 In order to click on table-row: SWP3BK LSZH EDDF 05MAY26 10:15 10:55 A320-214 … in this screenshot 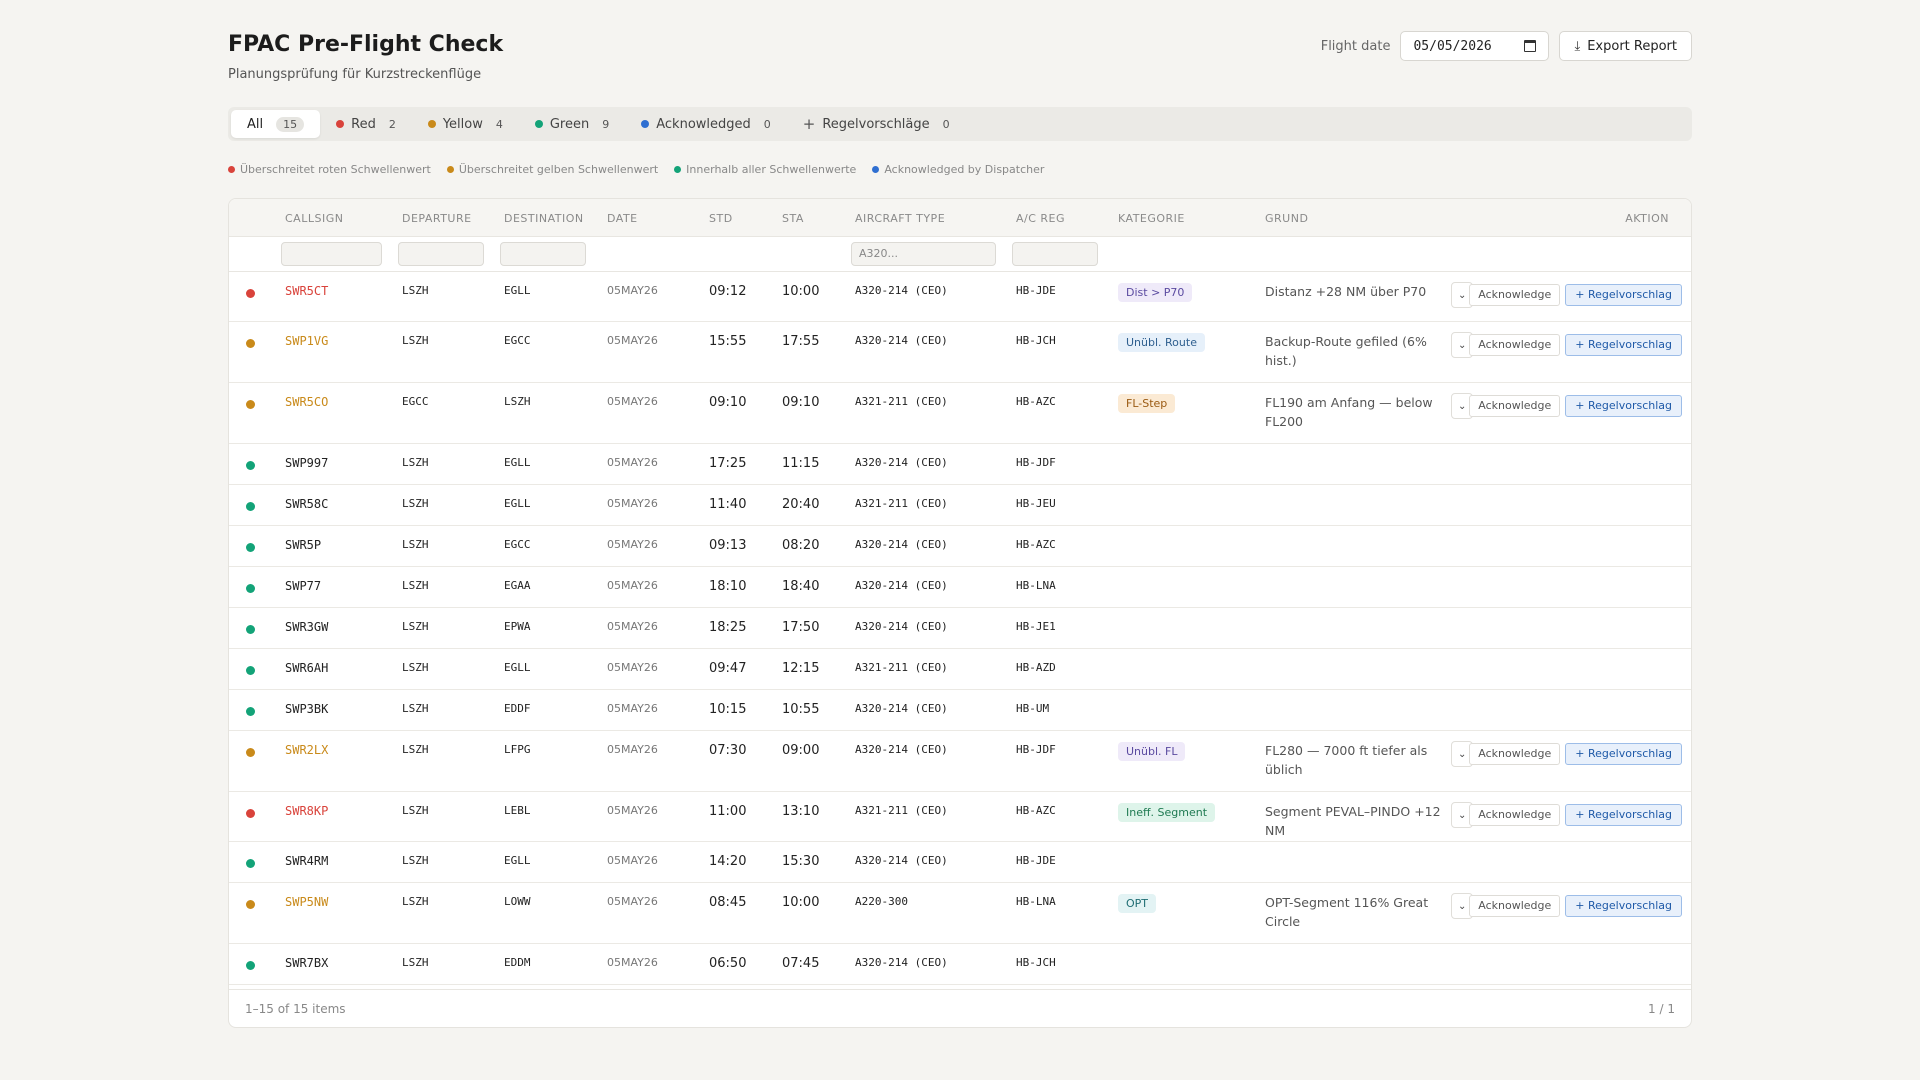, I will do `click(960, 710)`.